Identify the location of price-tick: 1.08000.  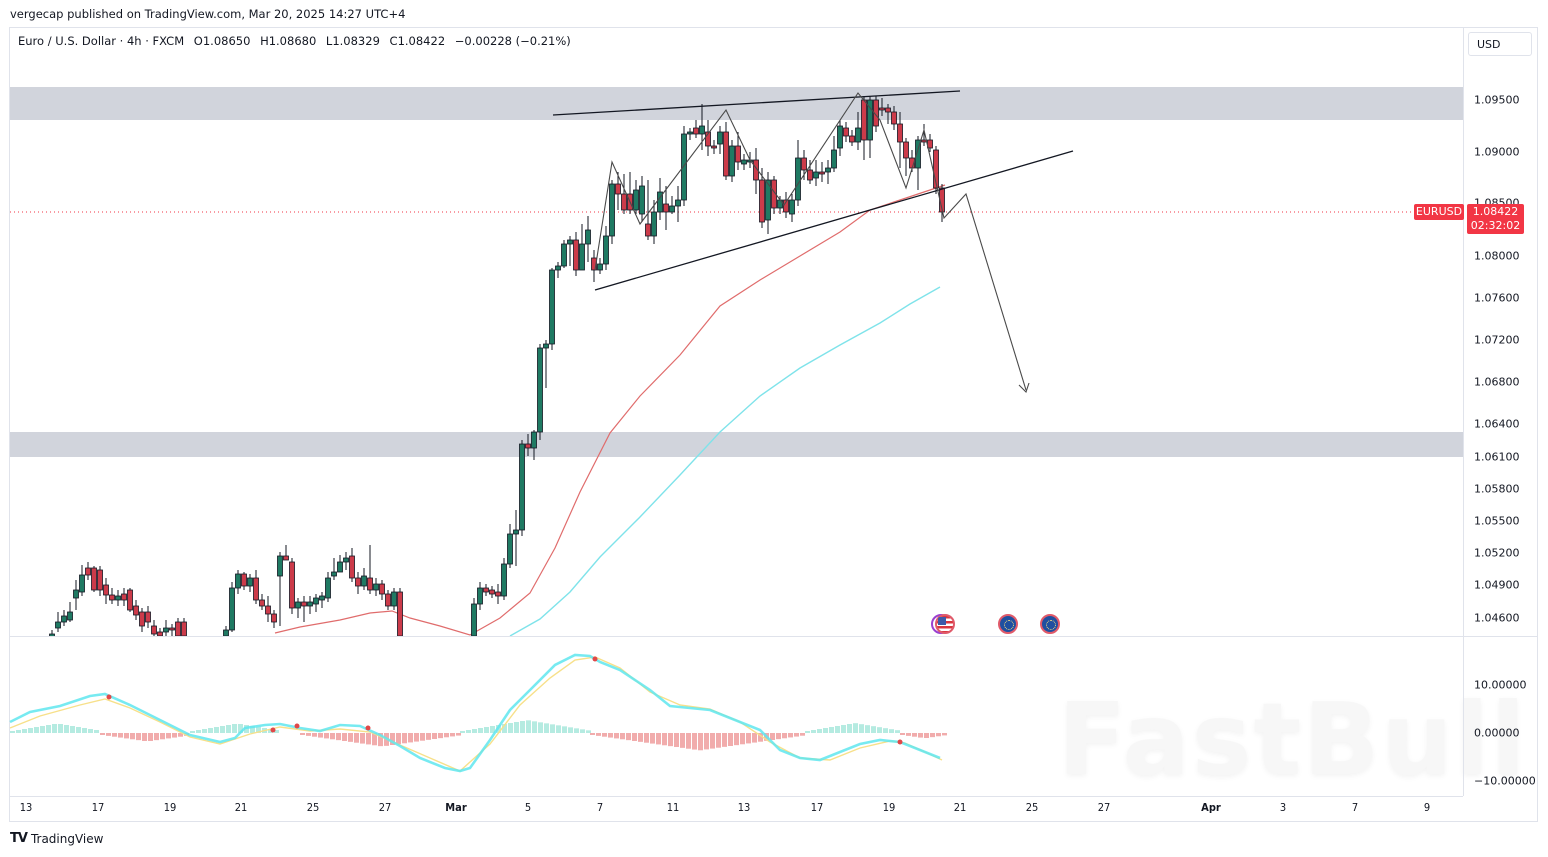
(1497, 256).